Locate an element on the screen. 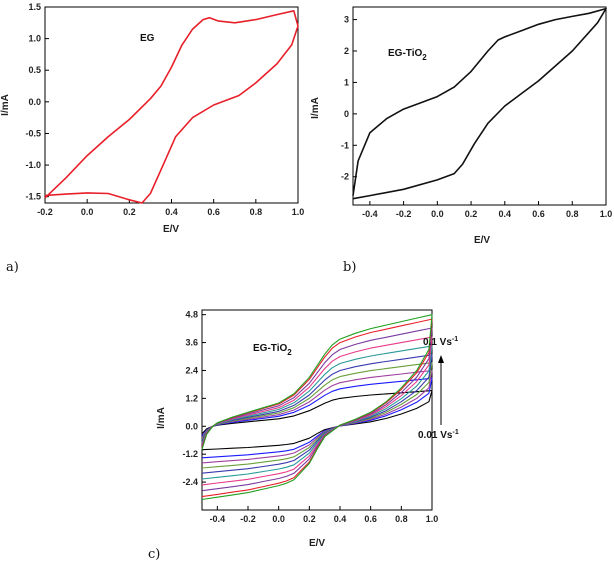 The image size is (614, 563). panel-c-ylabel: I/mA is located at coordinates (161, 418).